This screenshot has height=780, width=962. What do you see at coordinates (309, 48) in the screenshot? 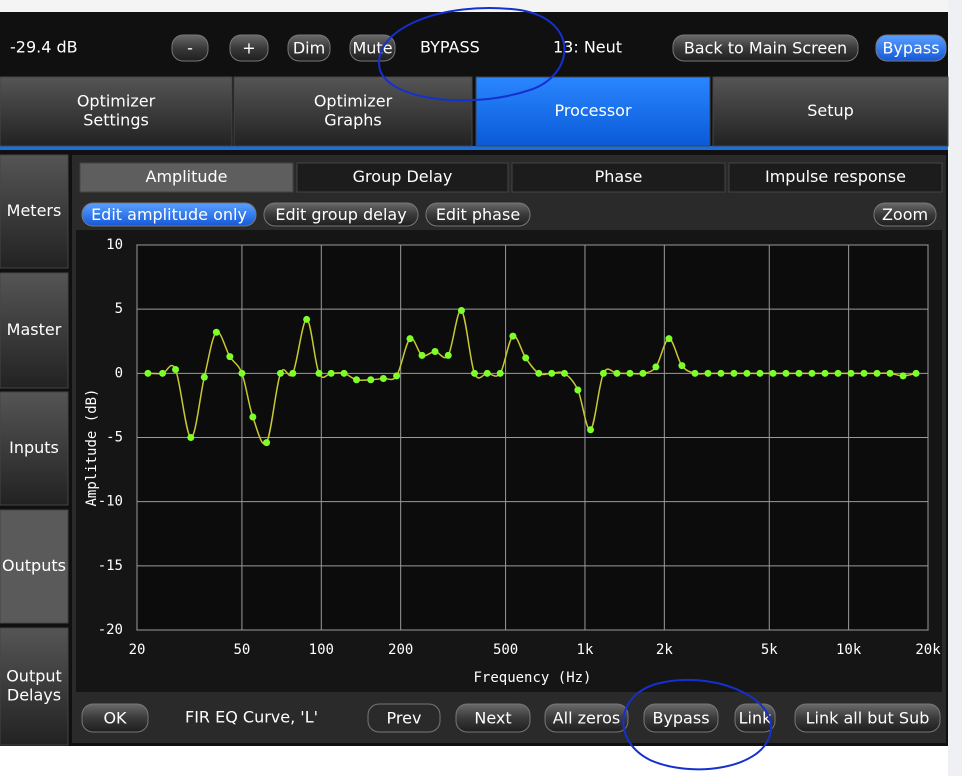
I see `button: Dim` at bounding box center [309, 48].